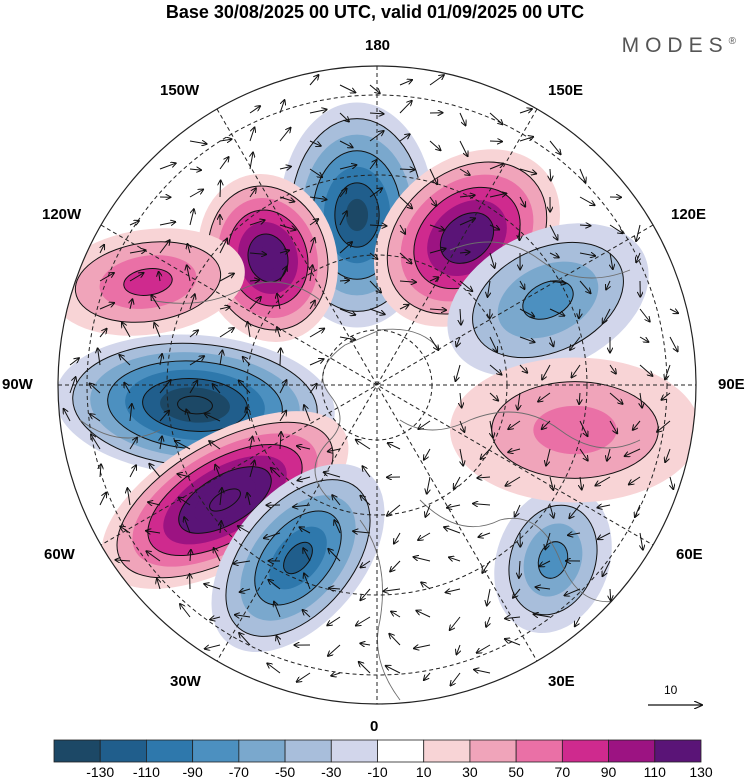 Image resolution: width=750 pixels, height=783 pixels. Describe the element at coordinates (285, 772) in the screenshot. I see `colorbar-tick: -50` at that location.